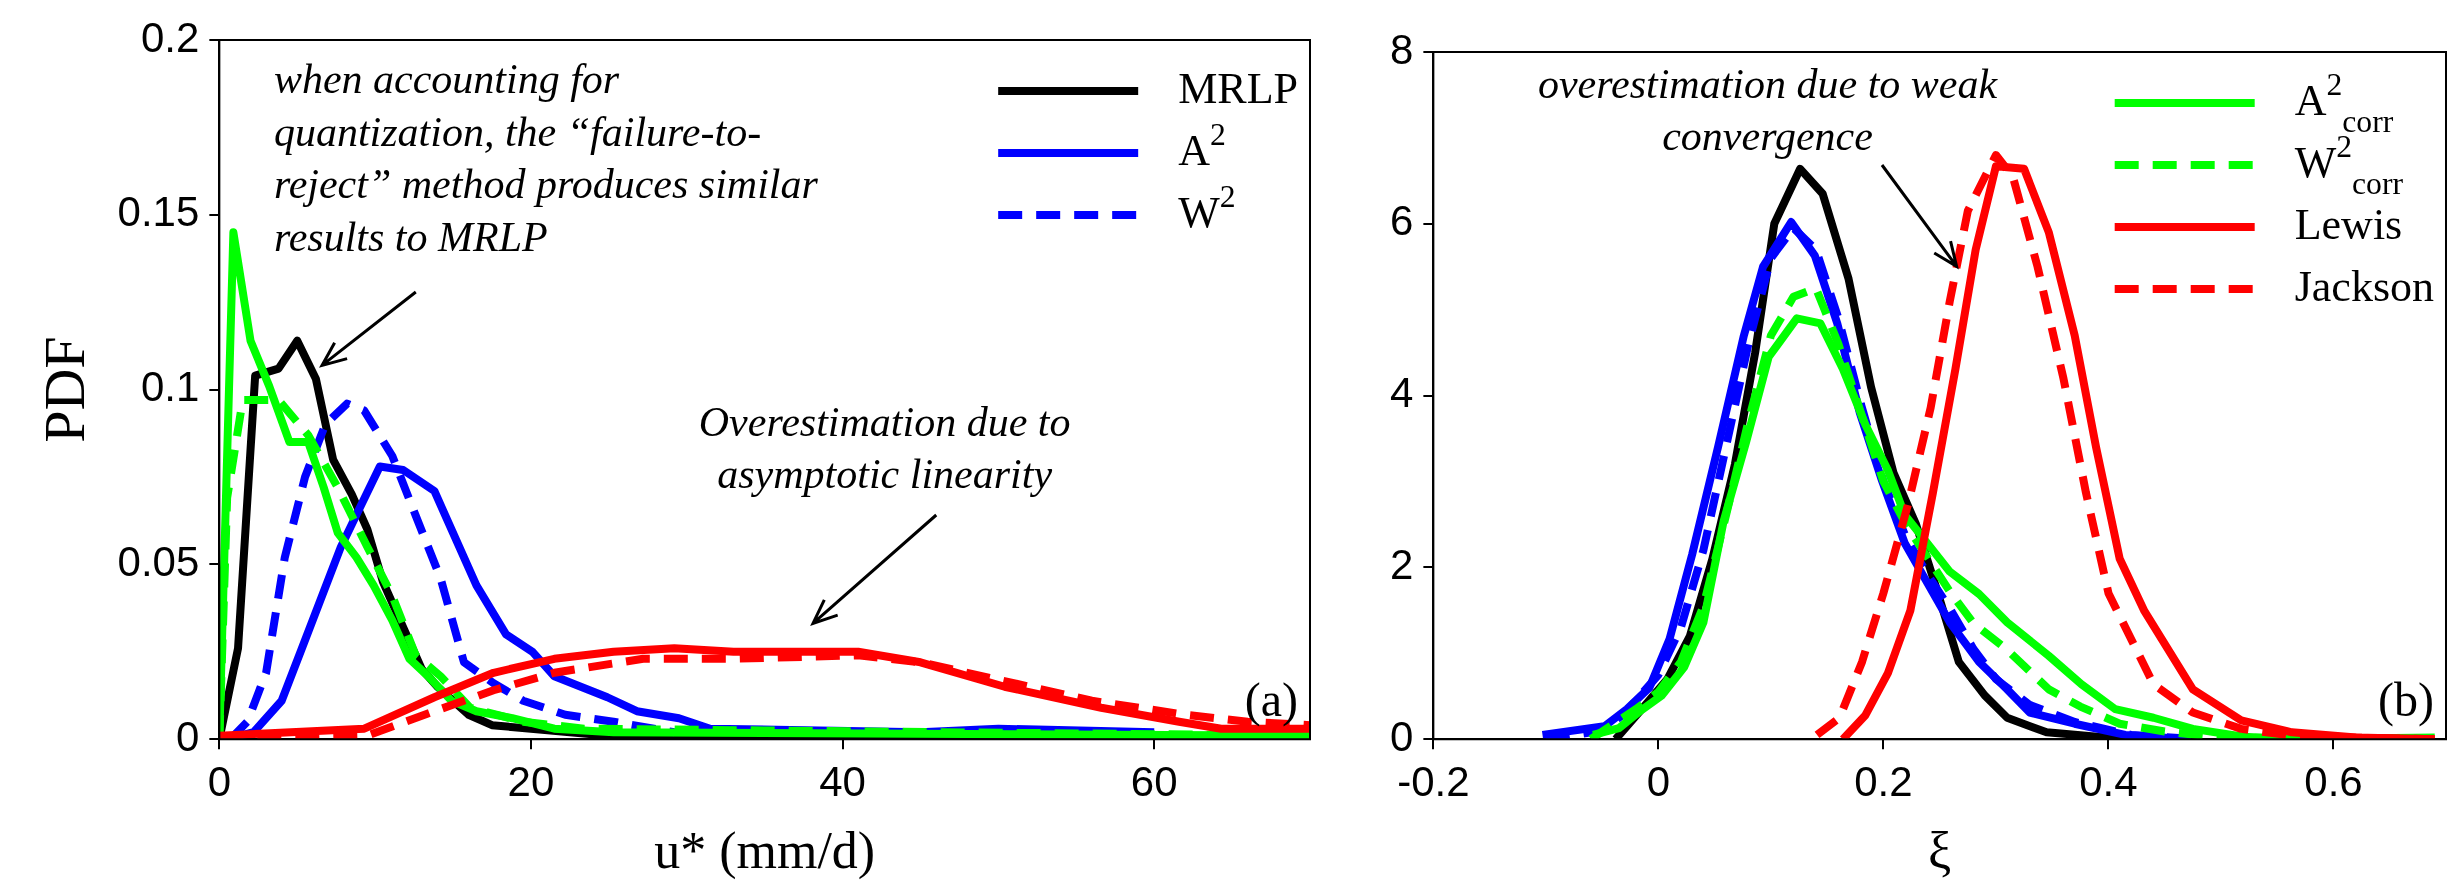 This screenshot has height=890, width=2458. Describe the element at coordinates (65, 389) in the screenshot. I see `y-axis-title: PDF` at that location.